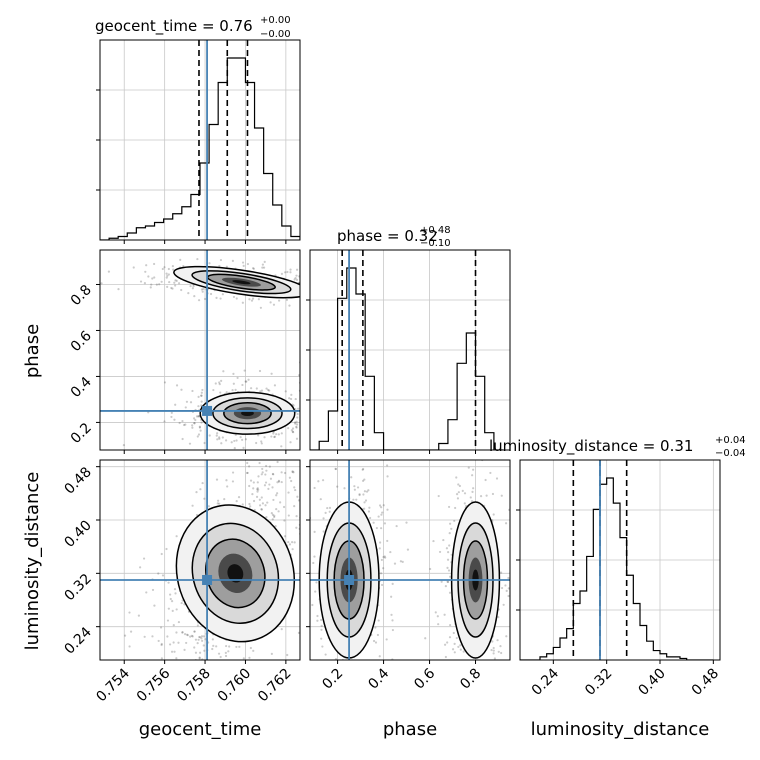  What do you see at coordinates (32, 561) in the screenshot?
I see `ylabel-luminosity_distance: luminosity_distance` at bounding box center [32, 561].